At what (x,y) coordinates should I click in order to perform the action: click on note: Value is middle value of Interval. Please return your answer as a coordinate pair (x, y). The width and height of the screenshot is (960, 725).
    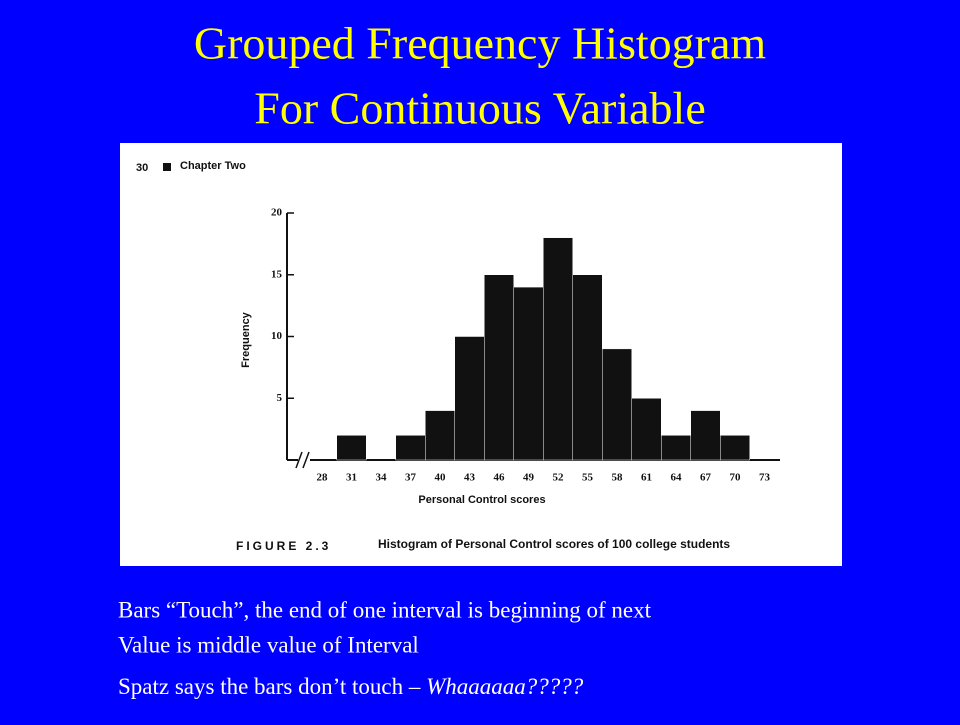
    Looking at the image, I should click on (268, 644).